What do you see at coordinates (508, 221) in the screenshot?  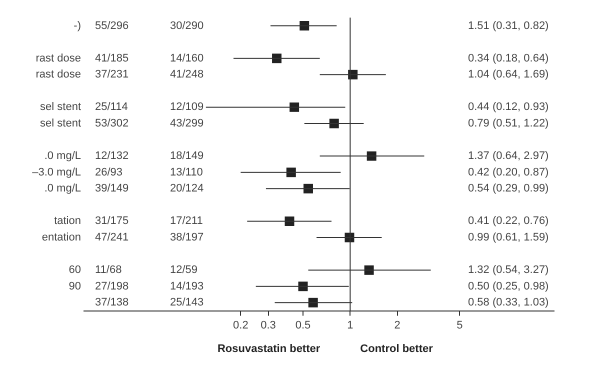 I see `annotation: 0.41 (0.22, 0.76)` at bounding box center [508, 221].